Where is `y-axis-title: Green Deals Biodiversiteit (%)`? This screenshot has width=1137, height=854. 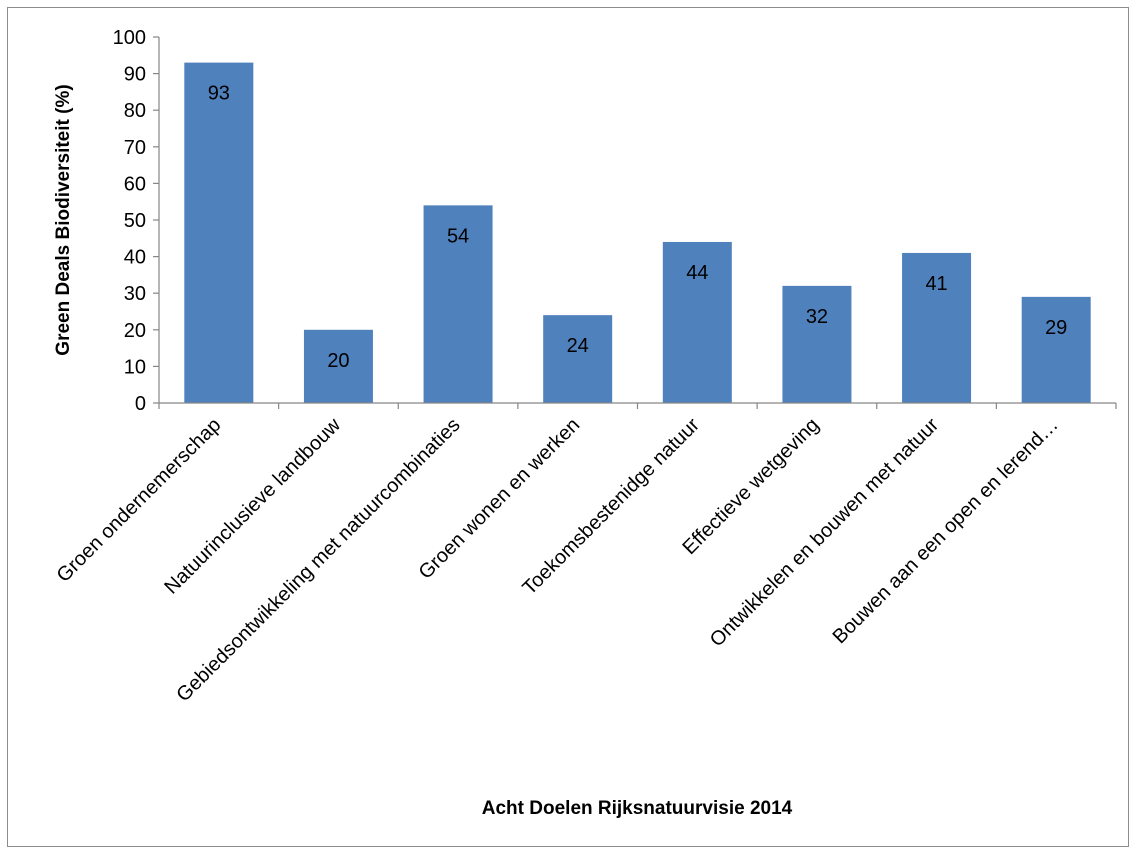 y-axis-title: Green Deals Biodiversiteit (%) is located at coordinates (63, 219).